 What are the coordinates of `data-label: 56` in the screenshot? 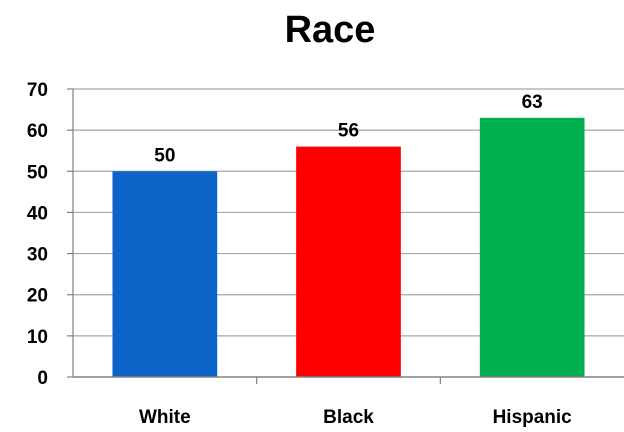 It's located at (348, 131).